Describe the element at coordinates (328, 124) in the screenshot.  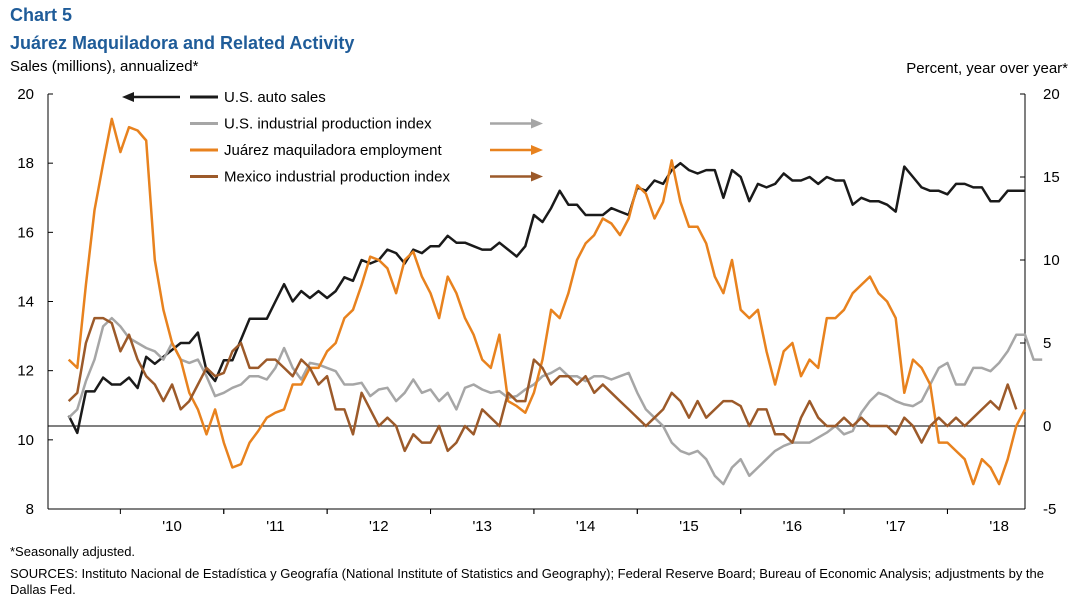
I see `legend-label: U.S. industrial production index` at that location.